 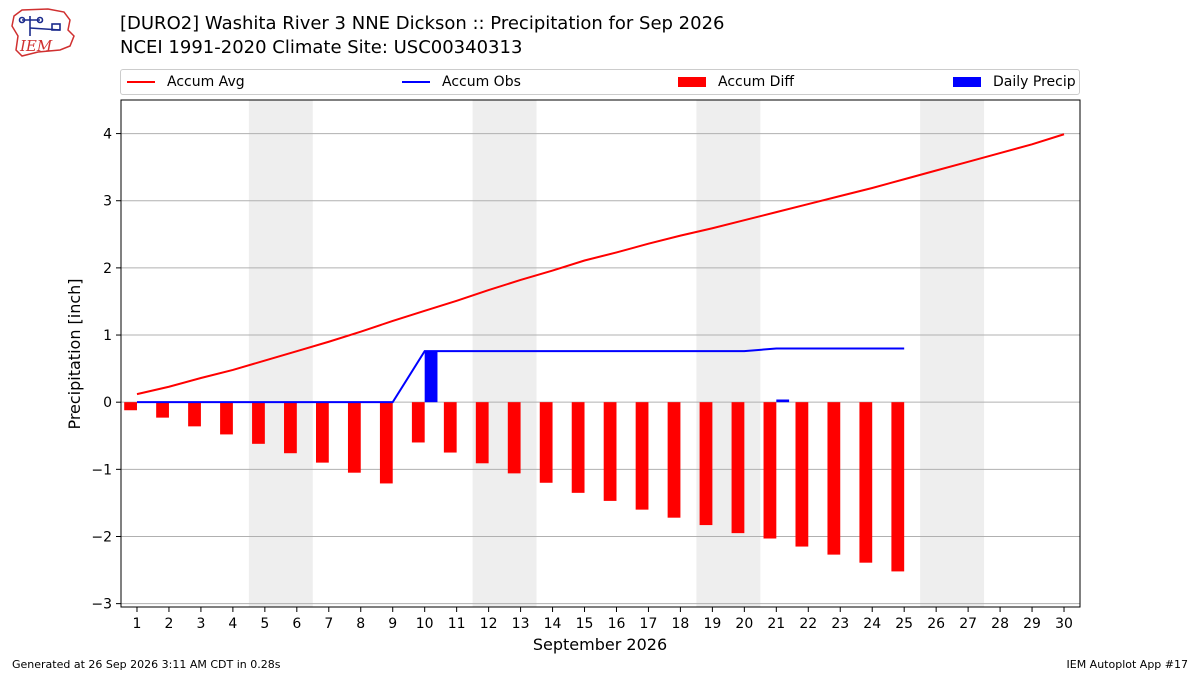 I want to click on x-tick-label: 23, so click(x=840, y=624).